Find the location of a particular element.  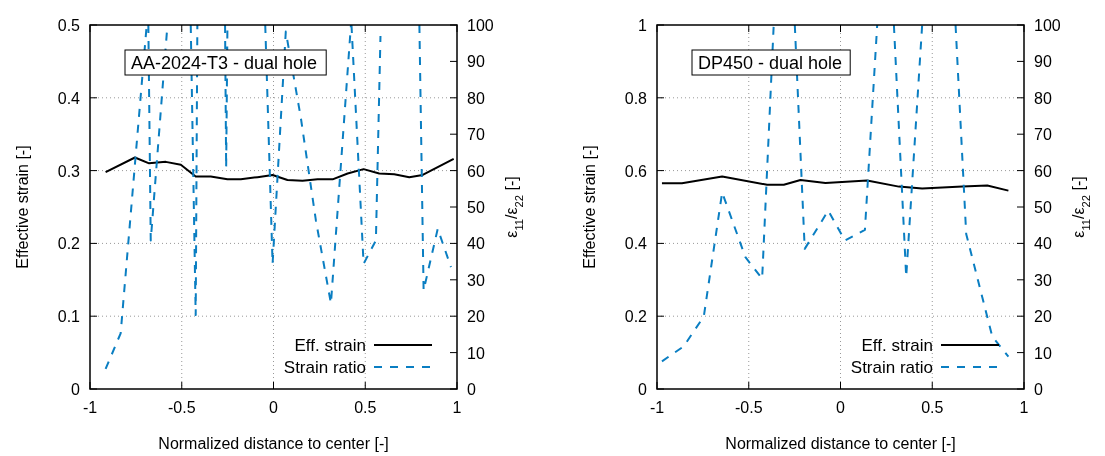

y-tick-label: 0.3 is located at coordinates (69, 171).